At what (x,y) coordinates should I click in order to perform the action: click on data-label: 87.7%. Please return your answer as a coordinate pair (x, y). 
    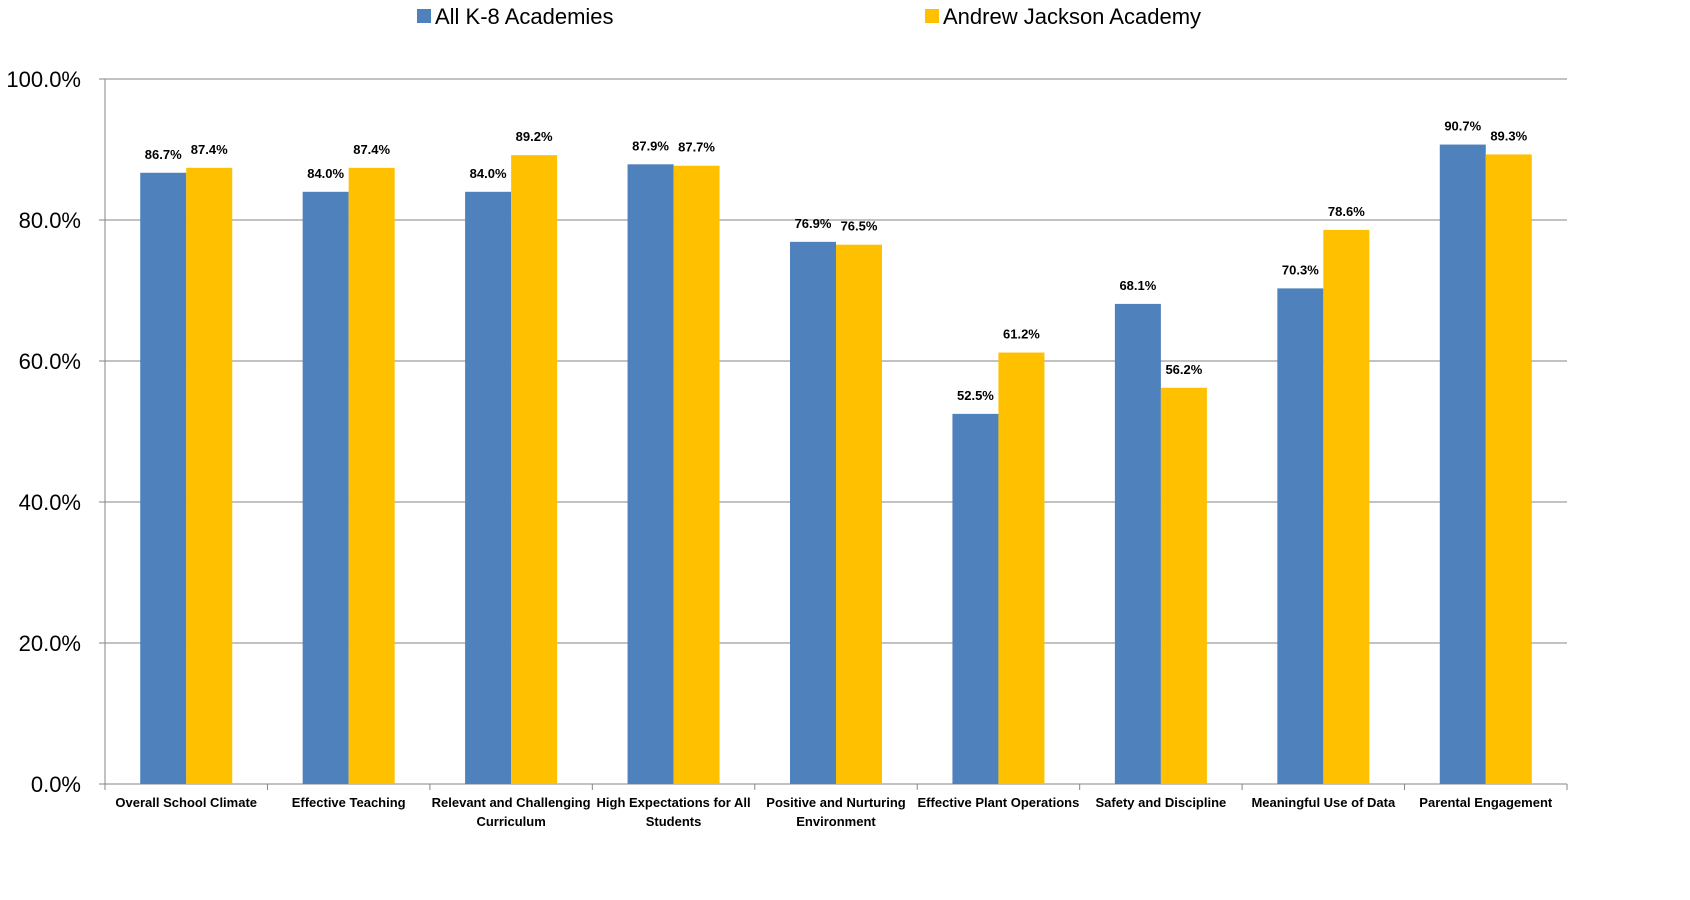
    Looking at the image, I should click on (696, 147).